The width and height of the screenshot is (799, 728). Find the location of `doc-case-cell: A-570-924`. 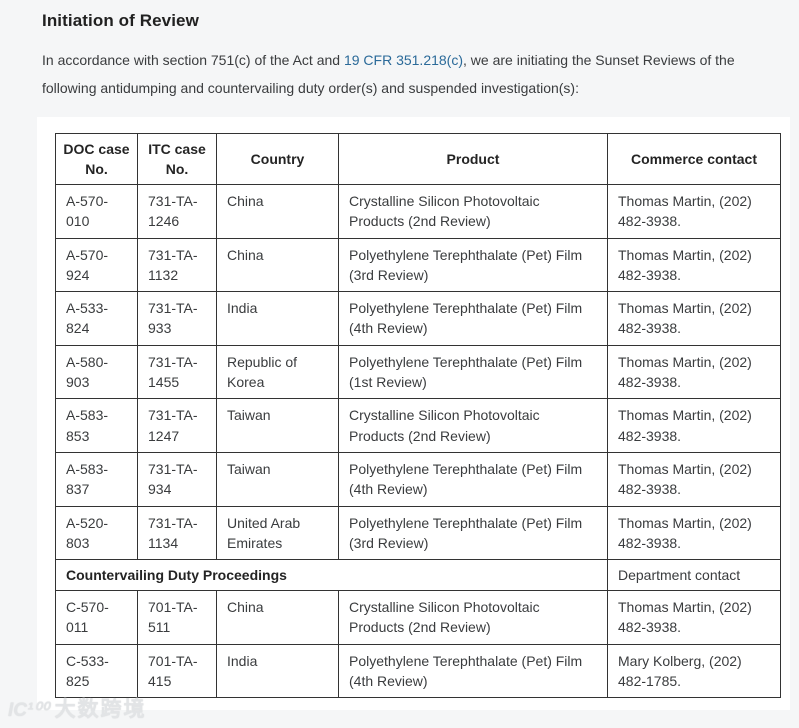

doc-case-cell: A-570-924 is located at coordinates (96, 265).